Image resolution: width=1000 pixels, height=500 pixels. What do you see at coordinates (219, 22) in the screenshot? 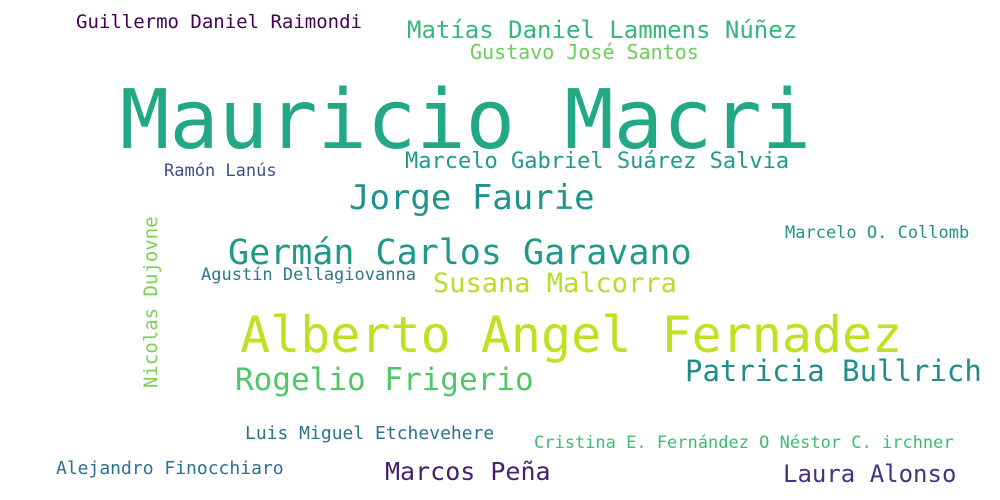
I see `word-guillermo-daniel-raimondi: Guillermo Daniel Raimondi` at bounding box center [219, 22].